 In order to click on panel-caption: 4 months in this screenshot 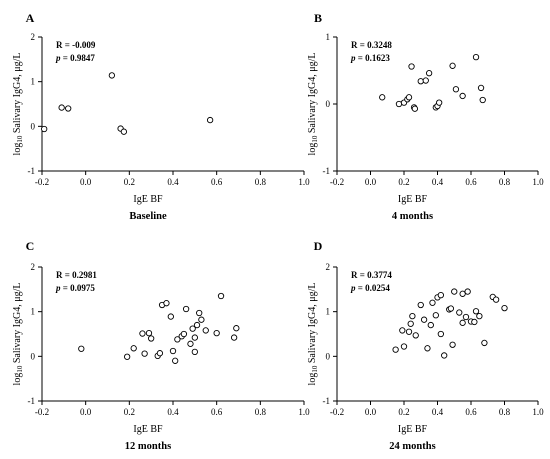, I will do `click(412, 216)`.